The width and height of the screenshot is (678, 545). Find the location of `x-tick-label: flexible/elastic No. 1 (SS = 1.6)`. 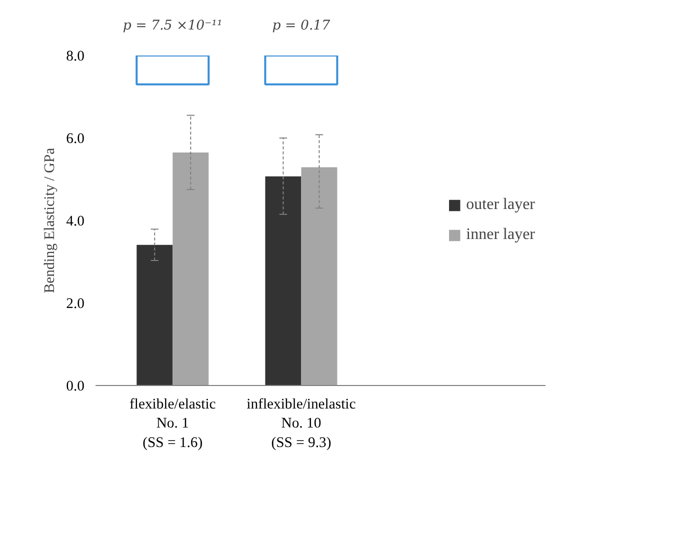

x-tick-label: flexible/elastic No. 1 (SS = 1.6) is located at coordinates (173, 423).